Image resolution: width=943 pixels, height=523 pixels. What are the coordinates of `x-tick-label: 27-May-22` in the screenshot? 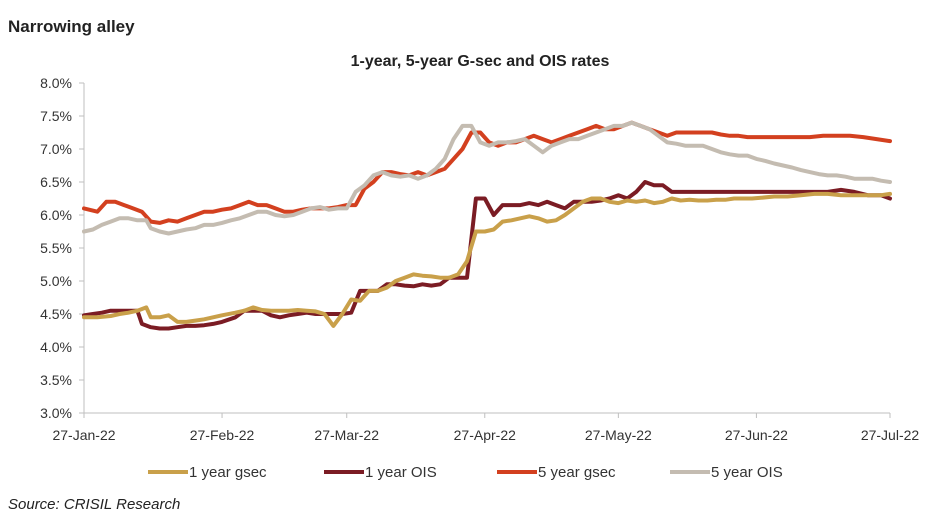 It's located at (618, 435).